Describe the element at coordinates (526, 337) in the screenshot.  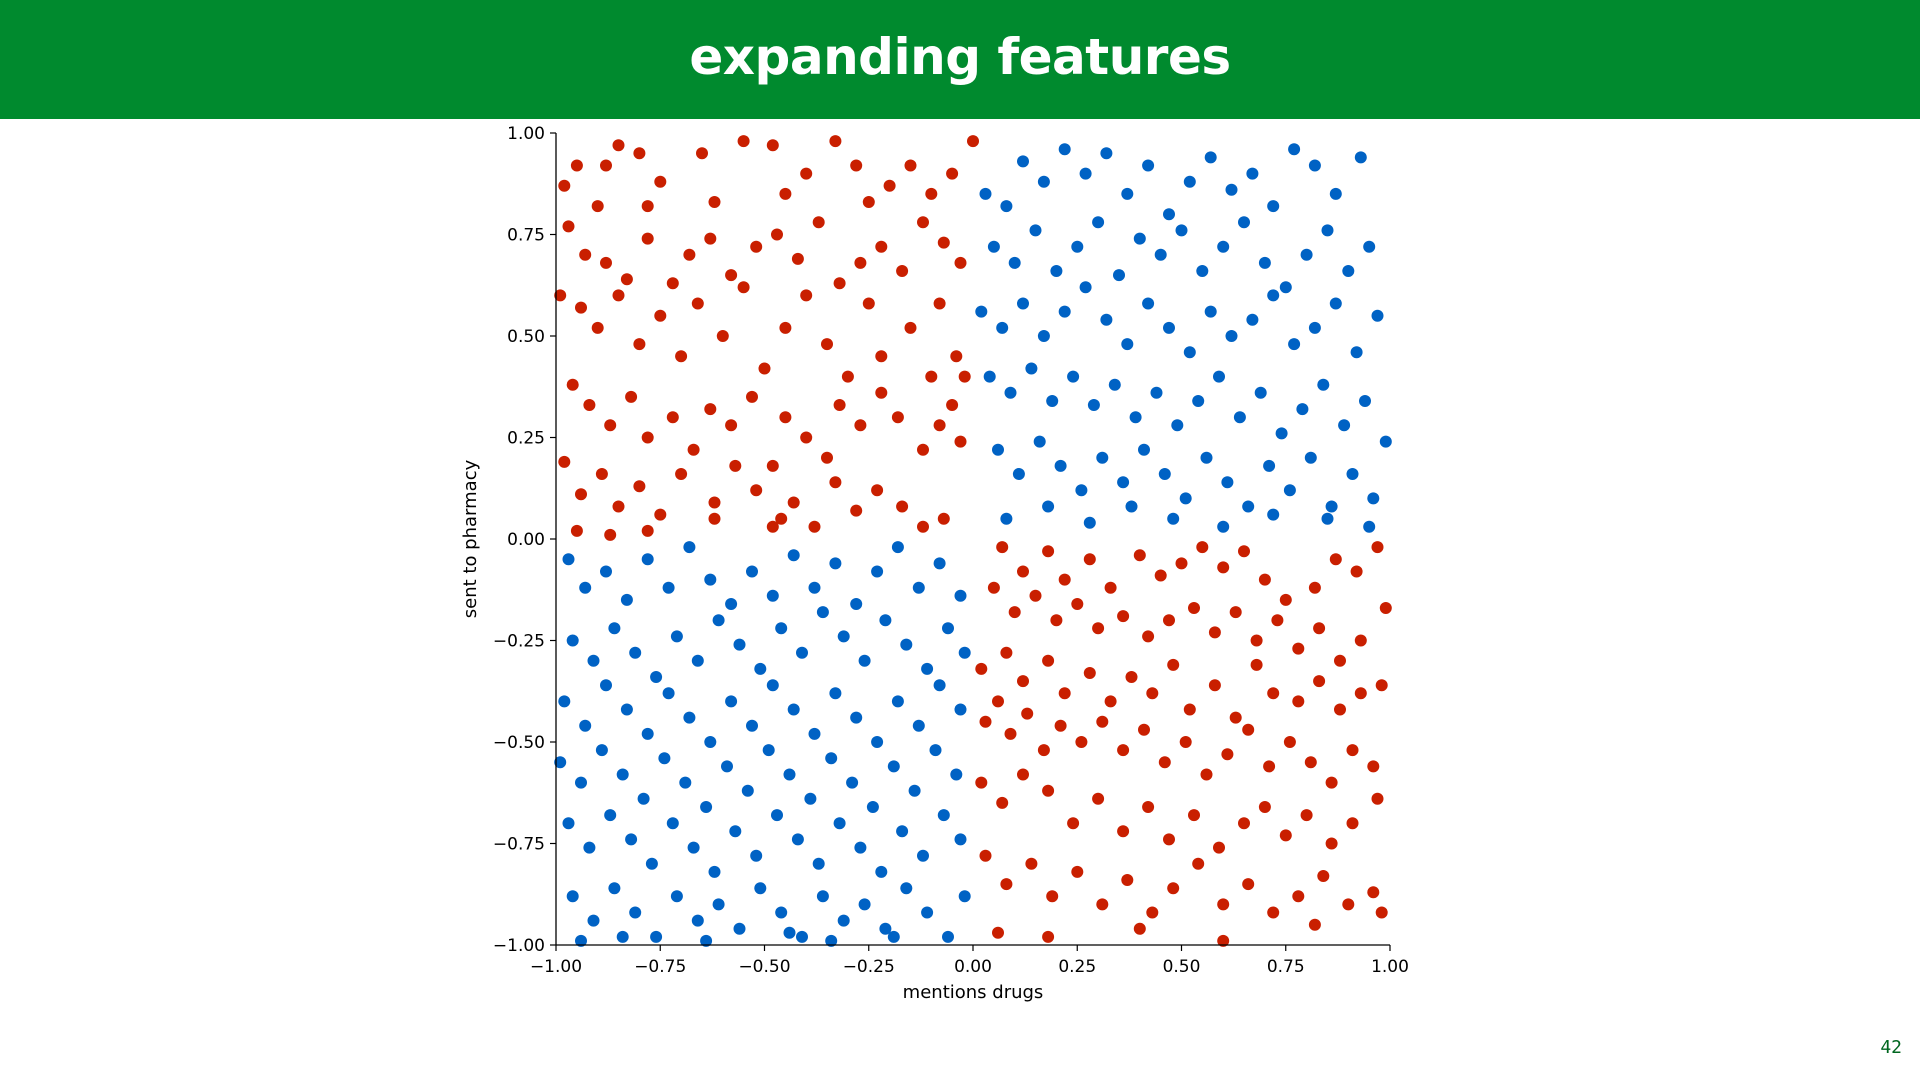
I see `y-tick-label: 0.50` at that location.